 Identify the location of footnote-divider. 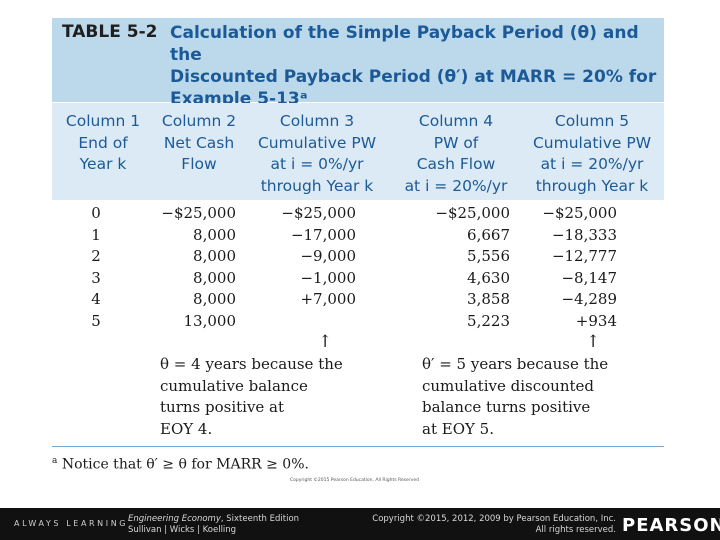
(358, 446).